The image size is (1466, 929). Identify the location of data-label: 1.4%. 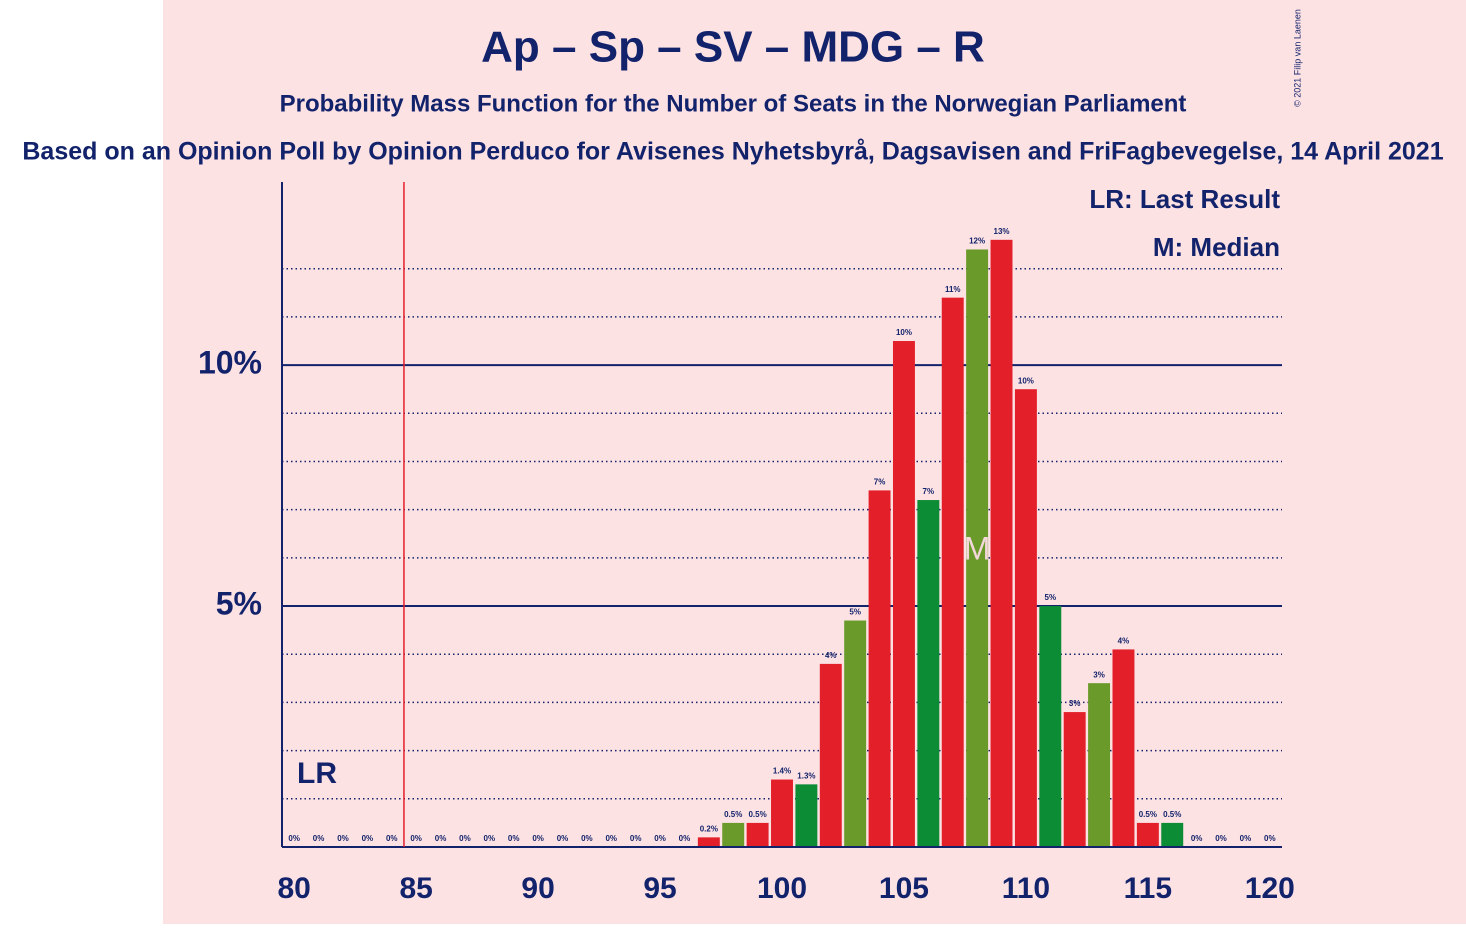
(782, 771).